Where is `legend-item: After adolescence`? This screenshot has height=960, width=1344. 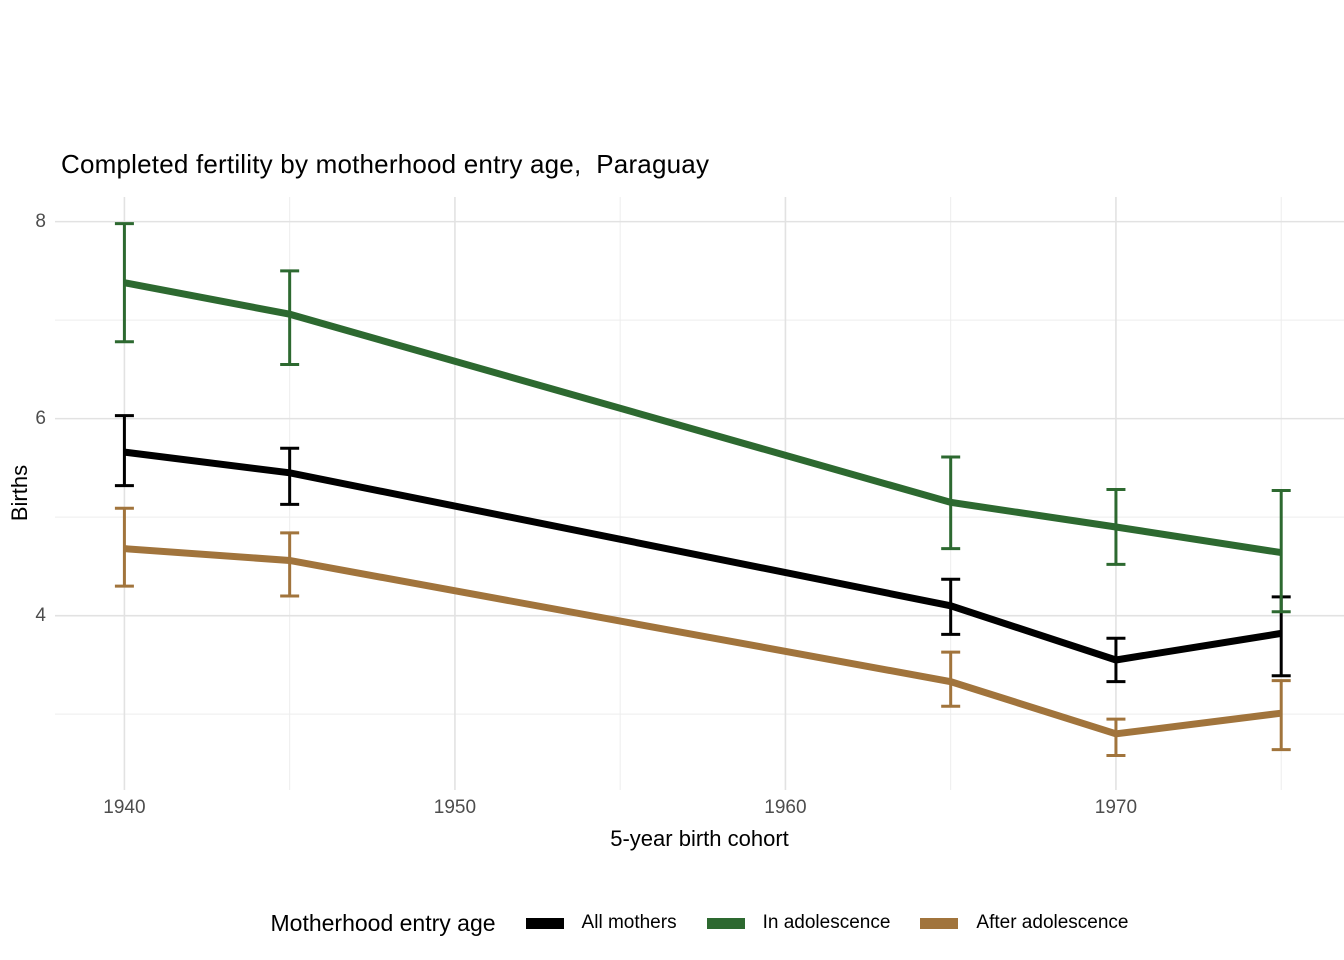 legend-item: After adolescence is located at coordinates (1024, 923).